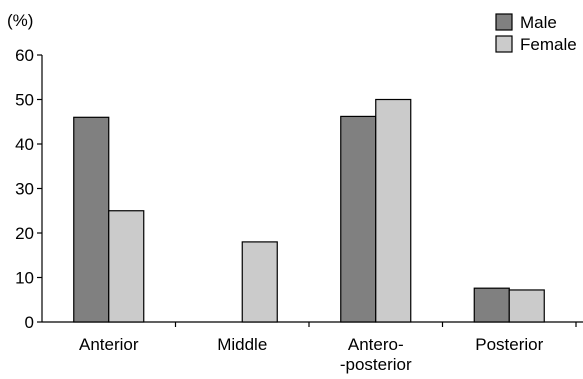  I want to click on legend-label-male: Male, so click(538, 22).